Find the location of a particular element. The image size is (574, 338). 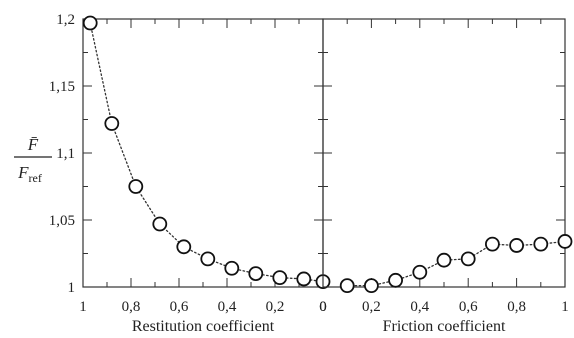

series-line is located at coordinates (456, 263).